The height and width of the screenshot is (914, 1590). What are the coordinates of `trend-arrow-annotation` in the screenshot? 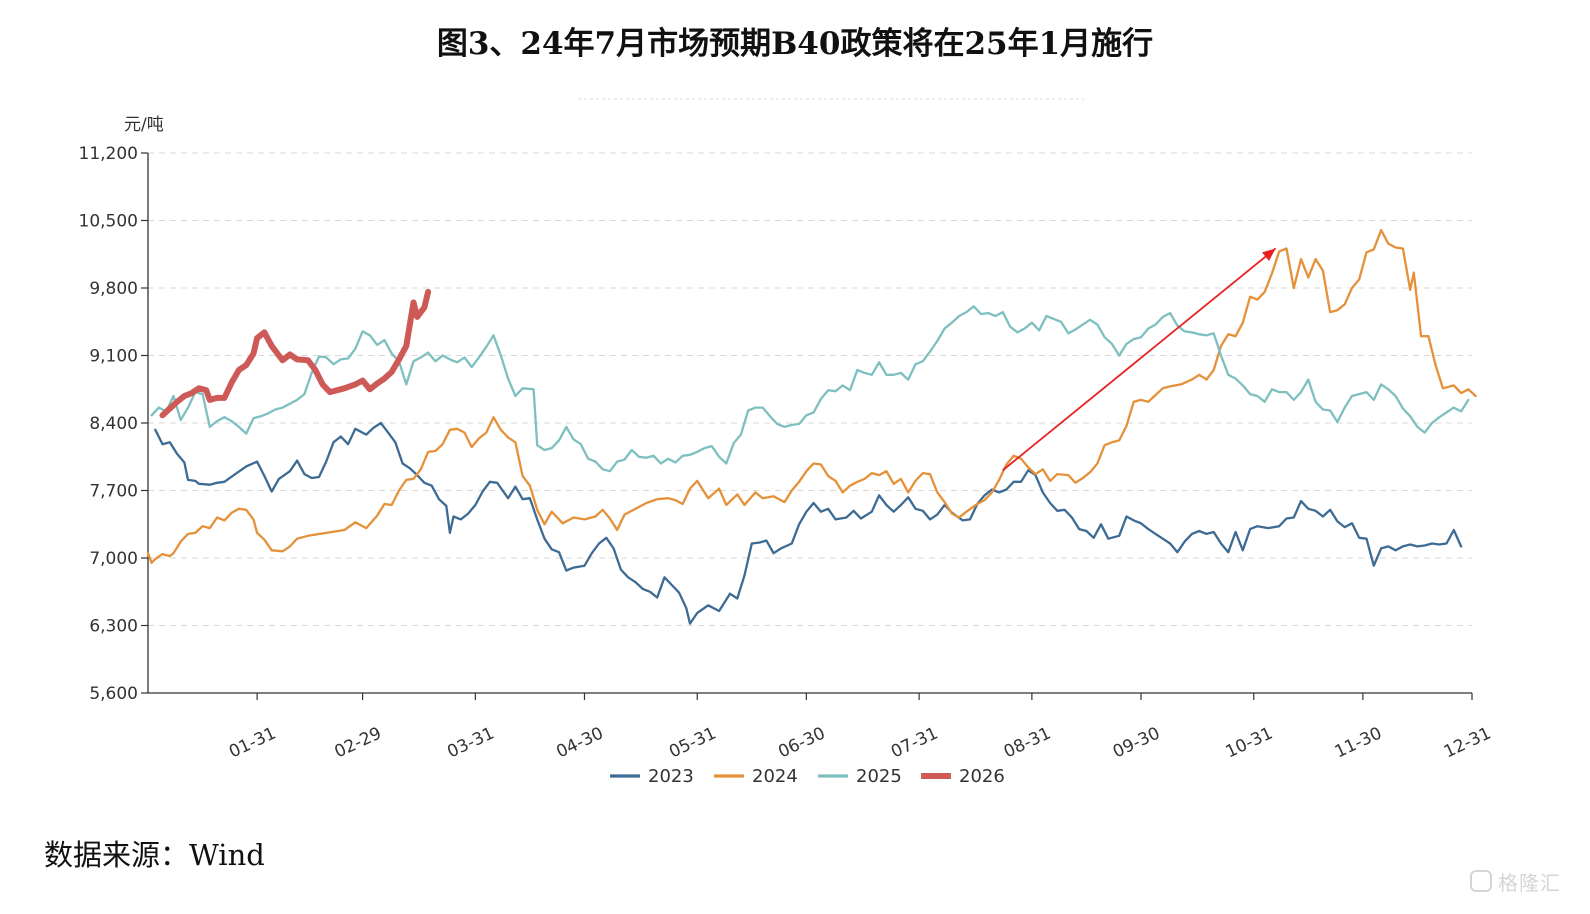 It's located at (1139, 359).